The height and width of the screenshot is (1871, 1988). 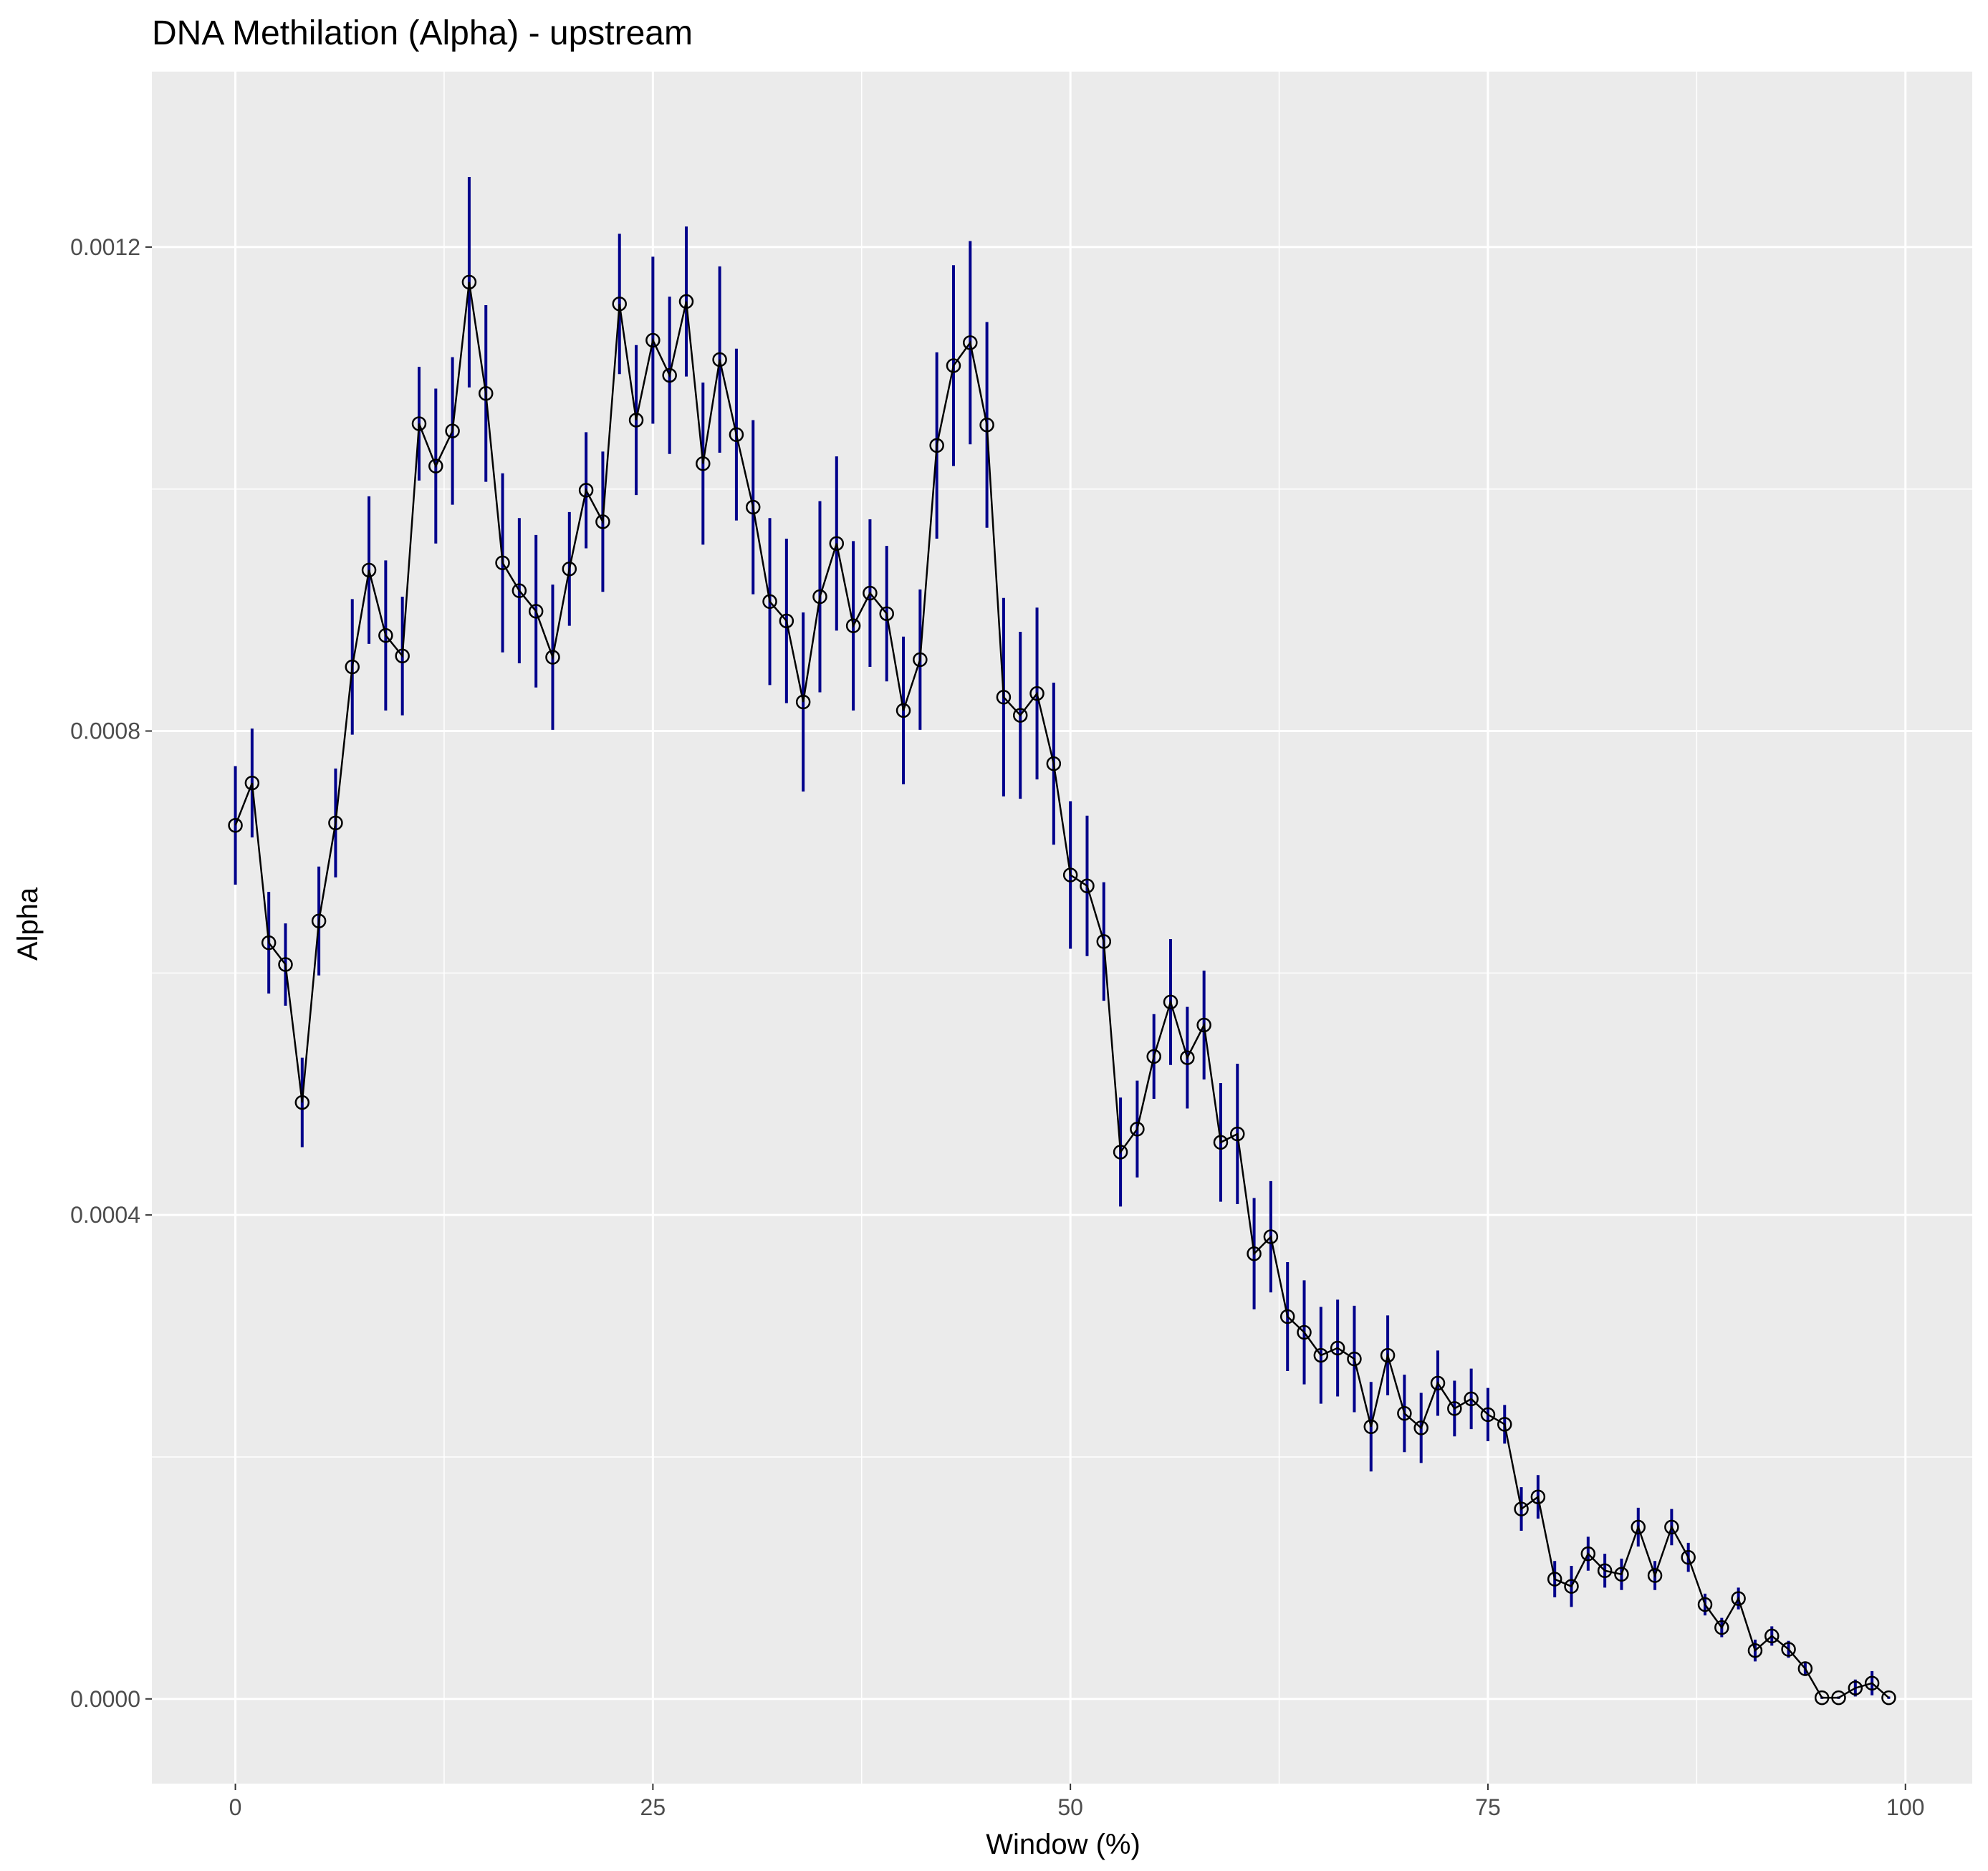 What do you see at coordinates (105, 247) in the screenshot?
I see `y-tick-label: 0.0012` at bounding box center [105, 247].